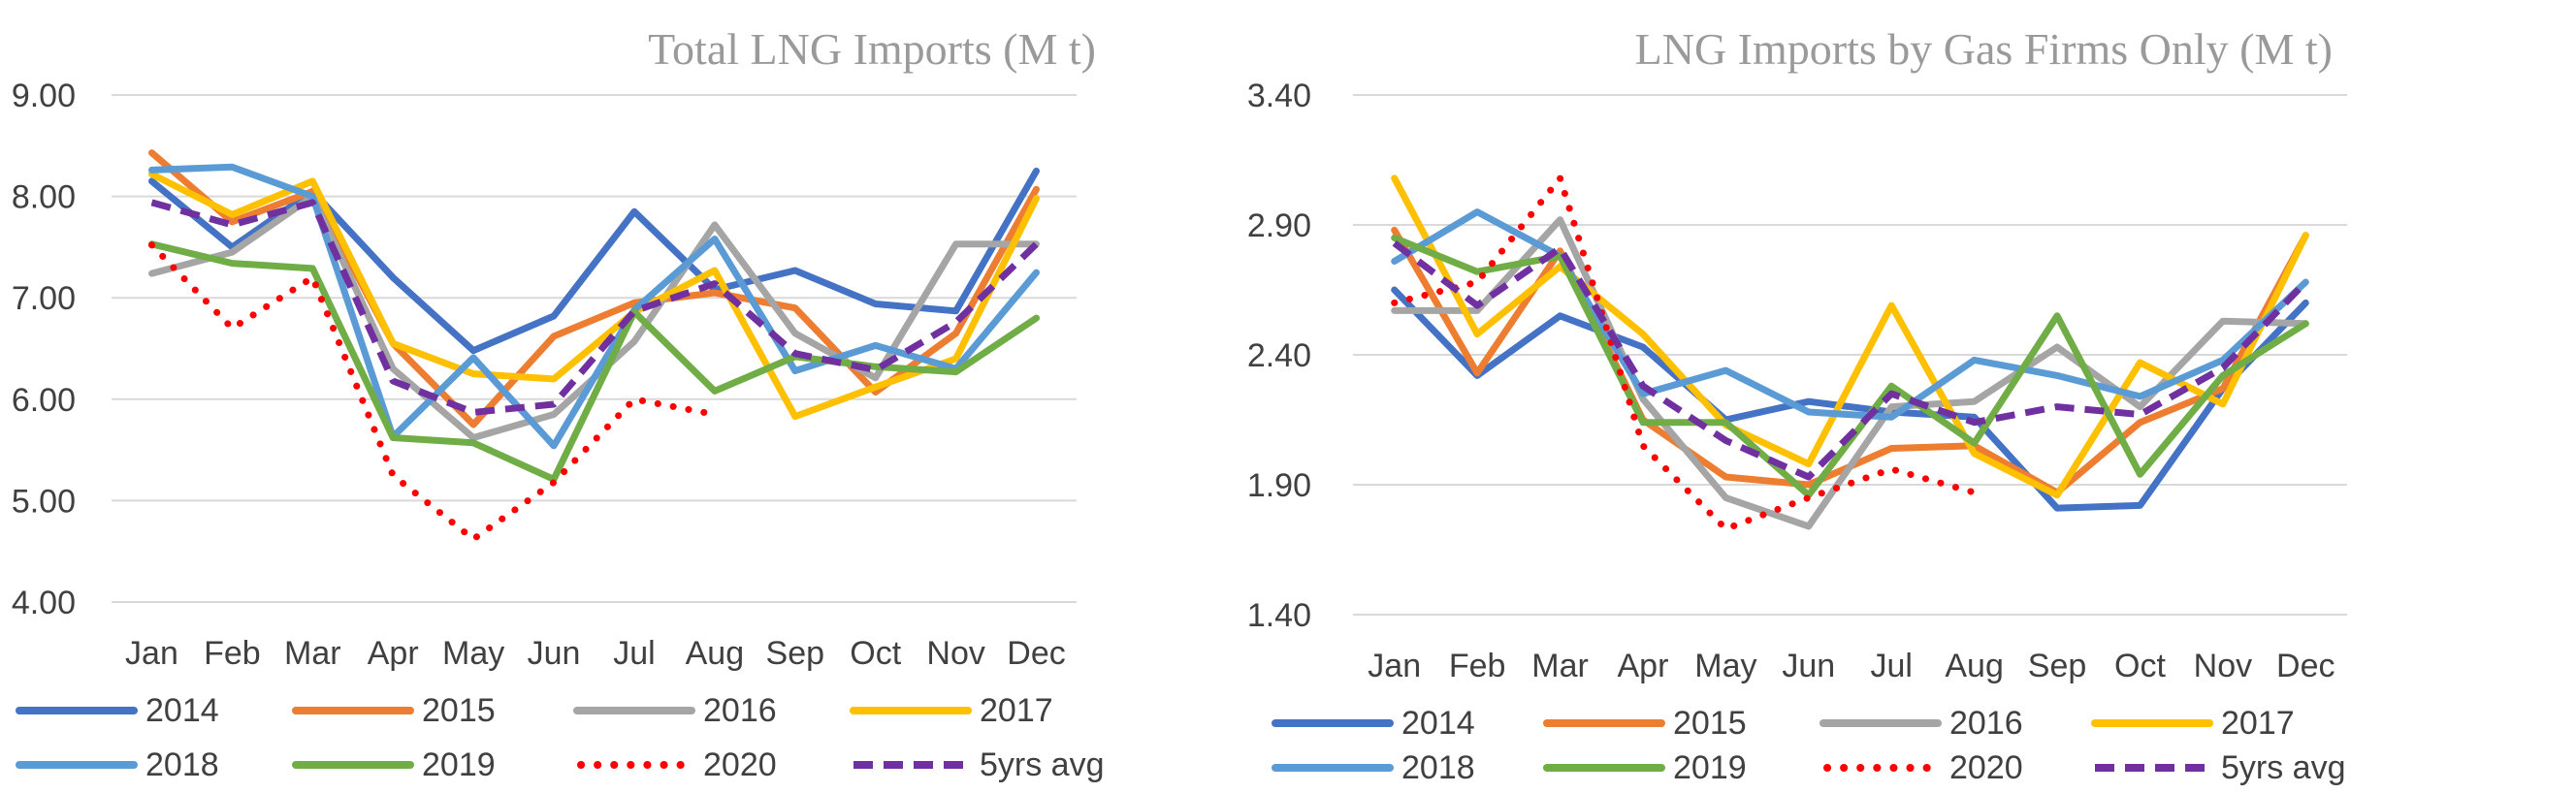 Image resolution: width=2576 pixels, height=793 pixels. What do you see at coordinates (1279, 355) in the screenshot?
I see `y-tick-label: 2.40` at bounding box center [1279, 355].